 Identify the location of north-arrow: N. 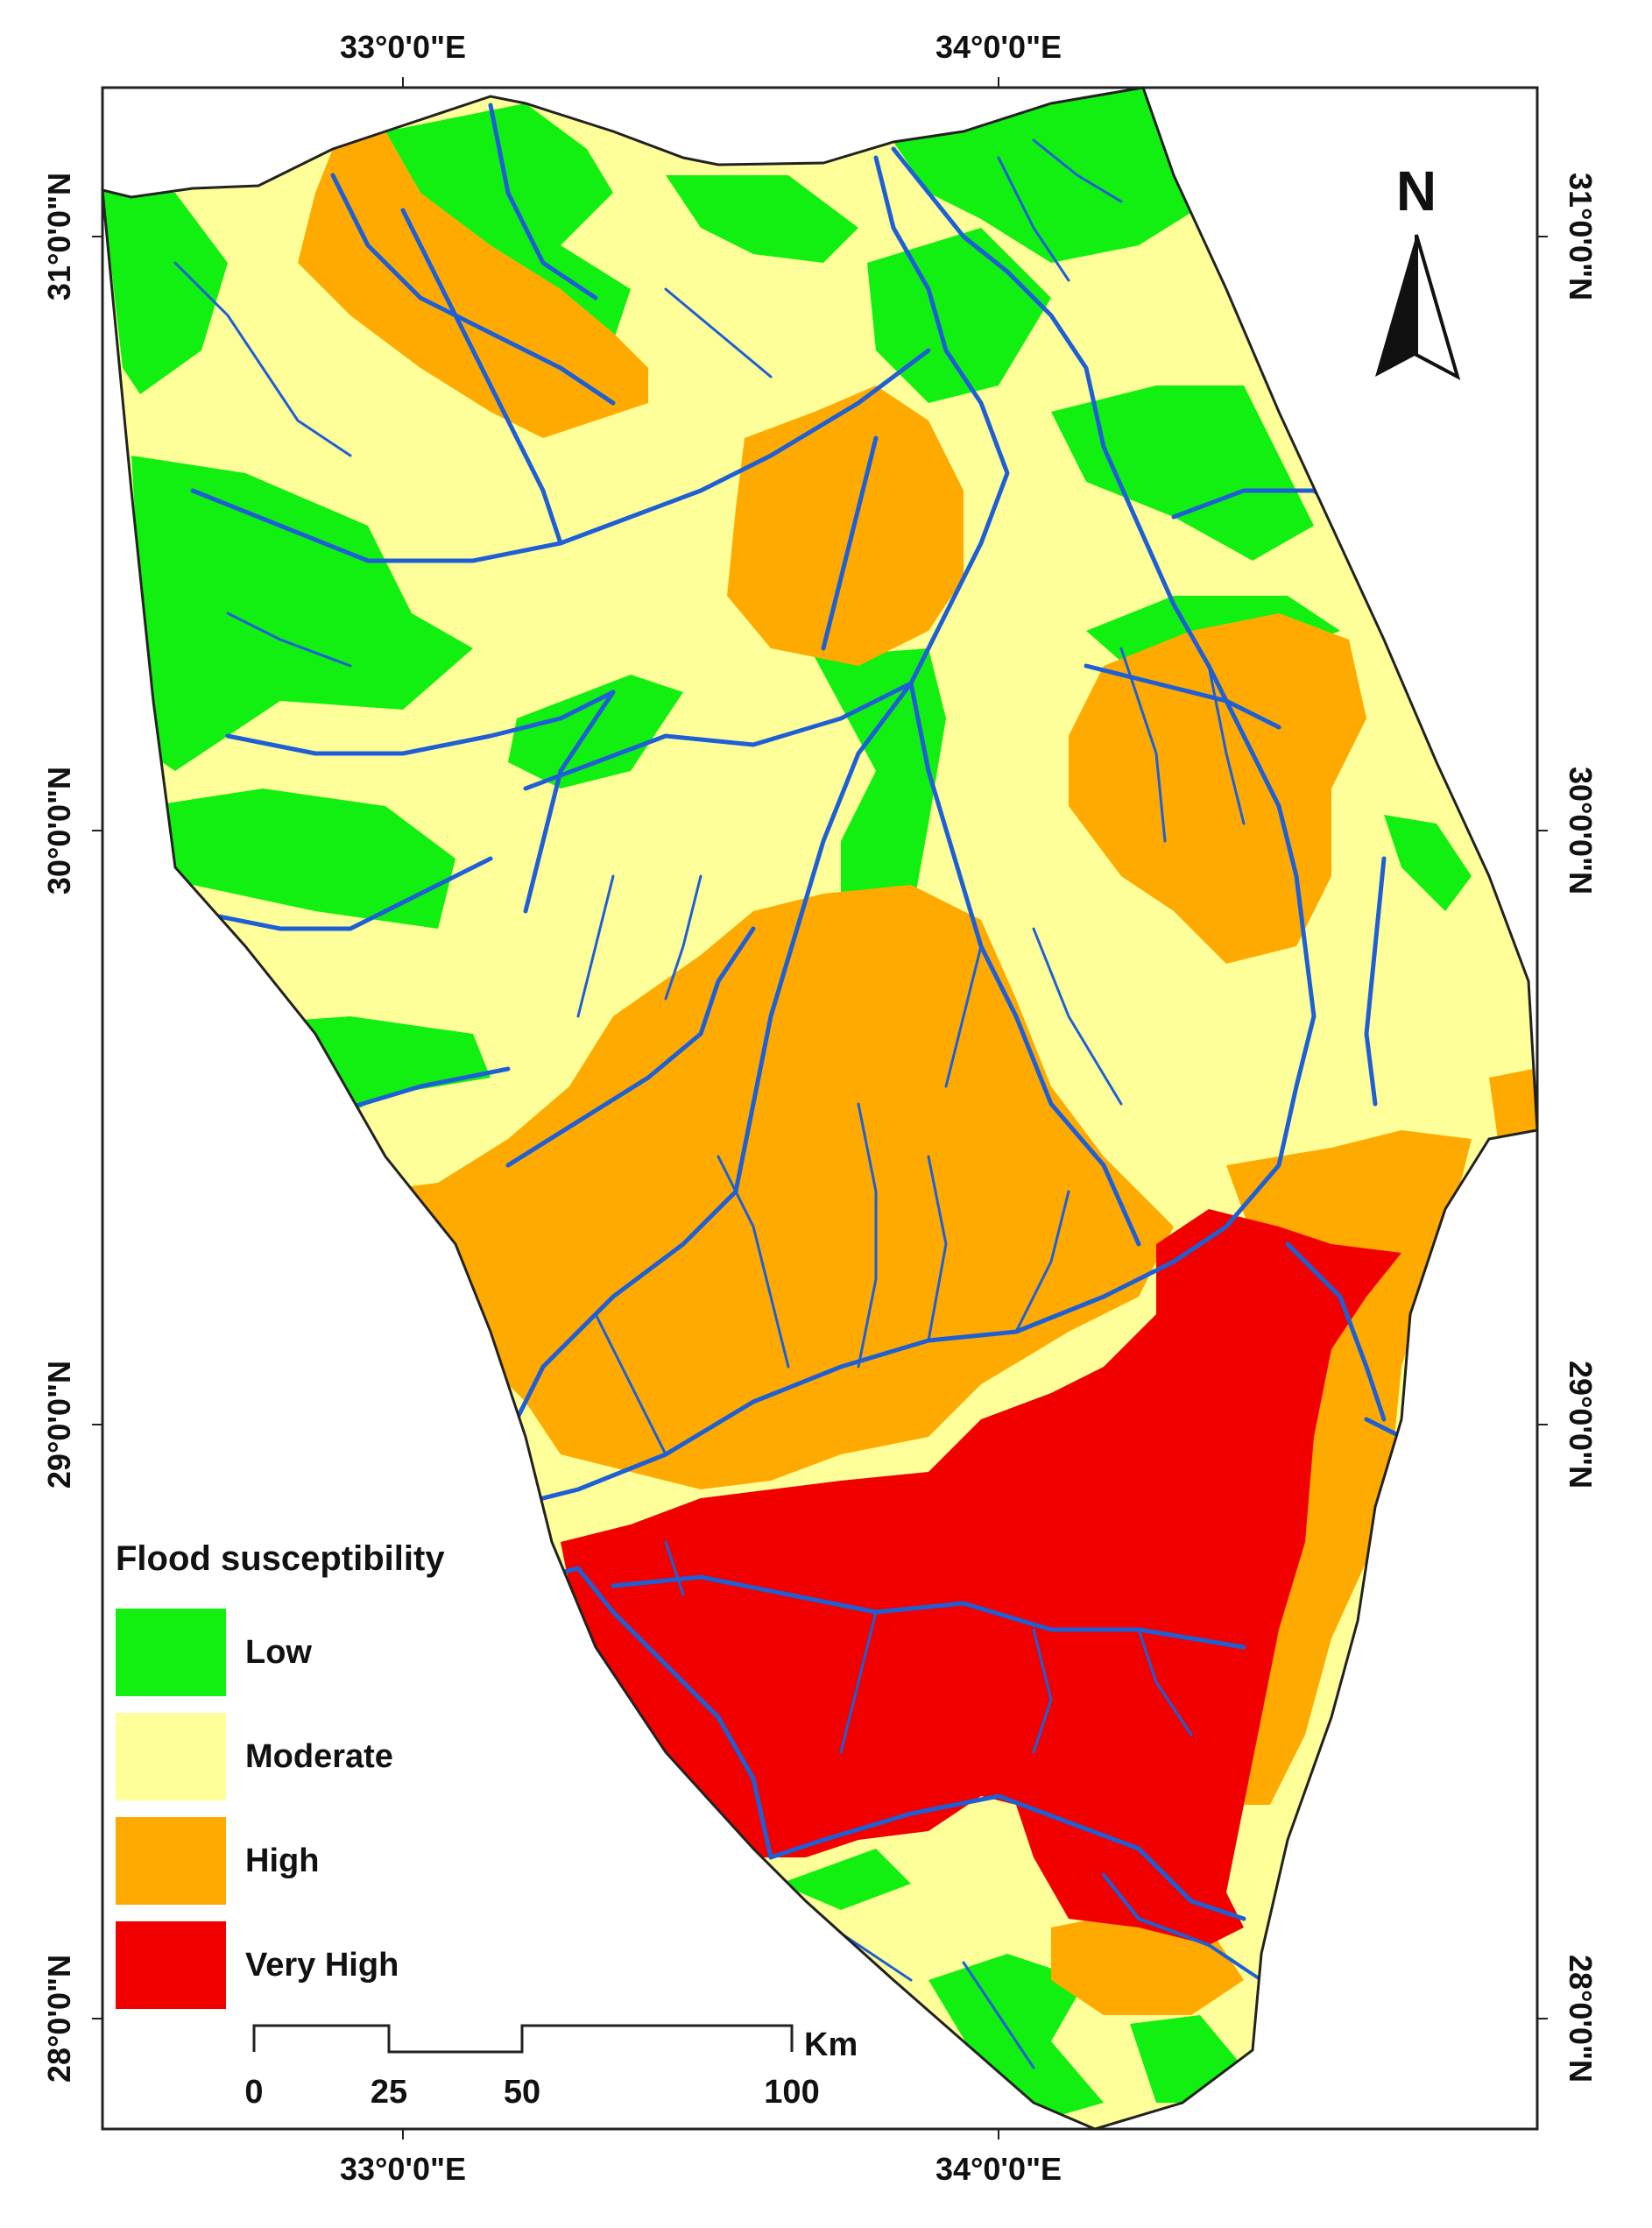
(1418, 269).